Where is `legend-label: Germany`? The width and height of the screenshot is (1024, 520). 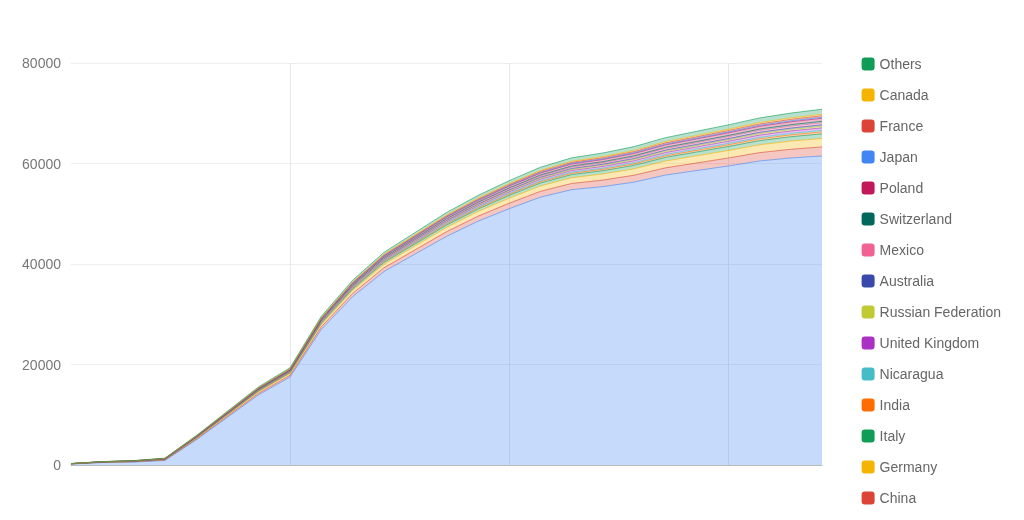 legend-label: Germany is located at coordinates (908, 467).